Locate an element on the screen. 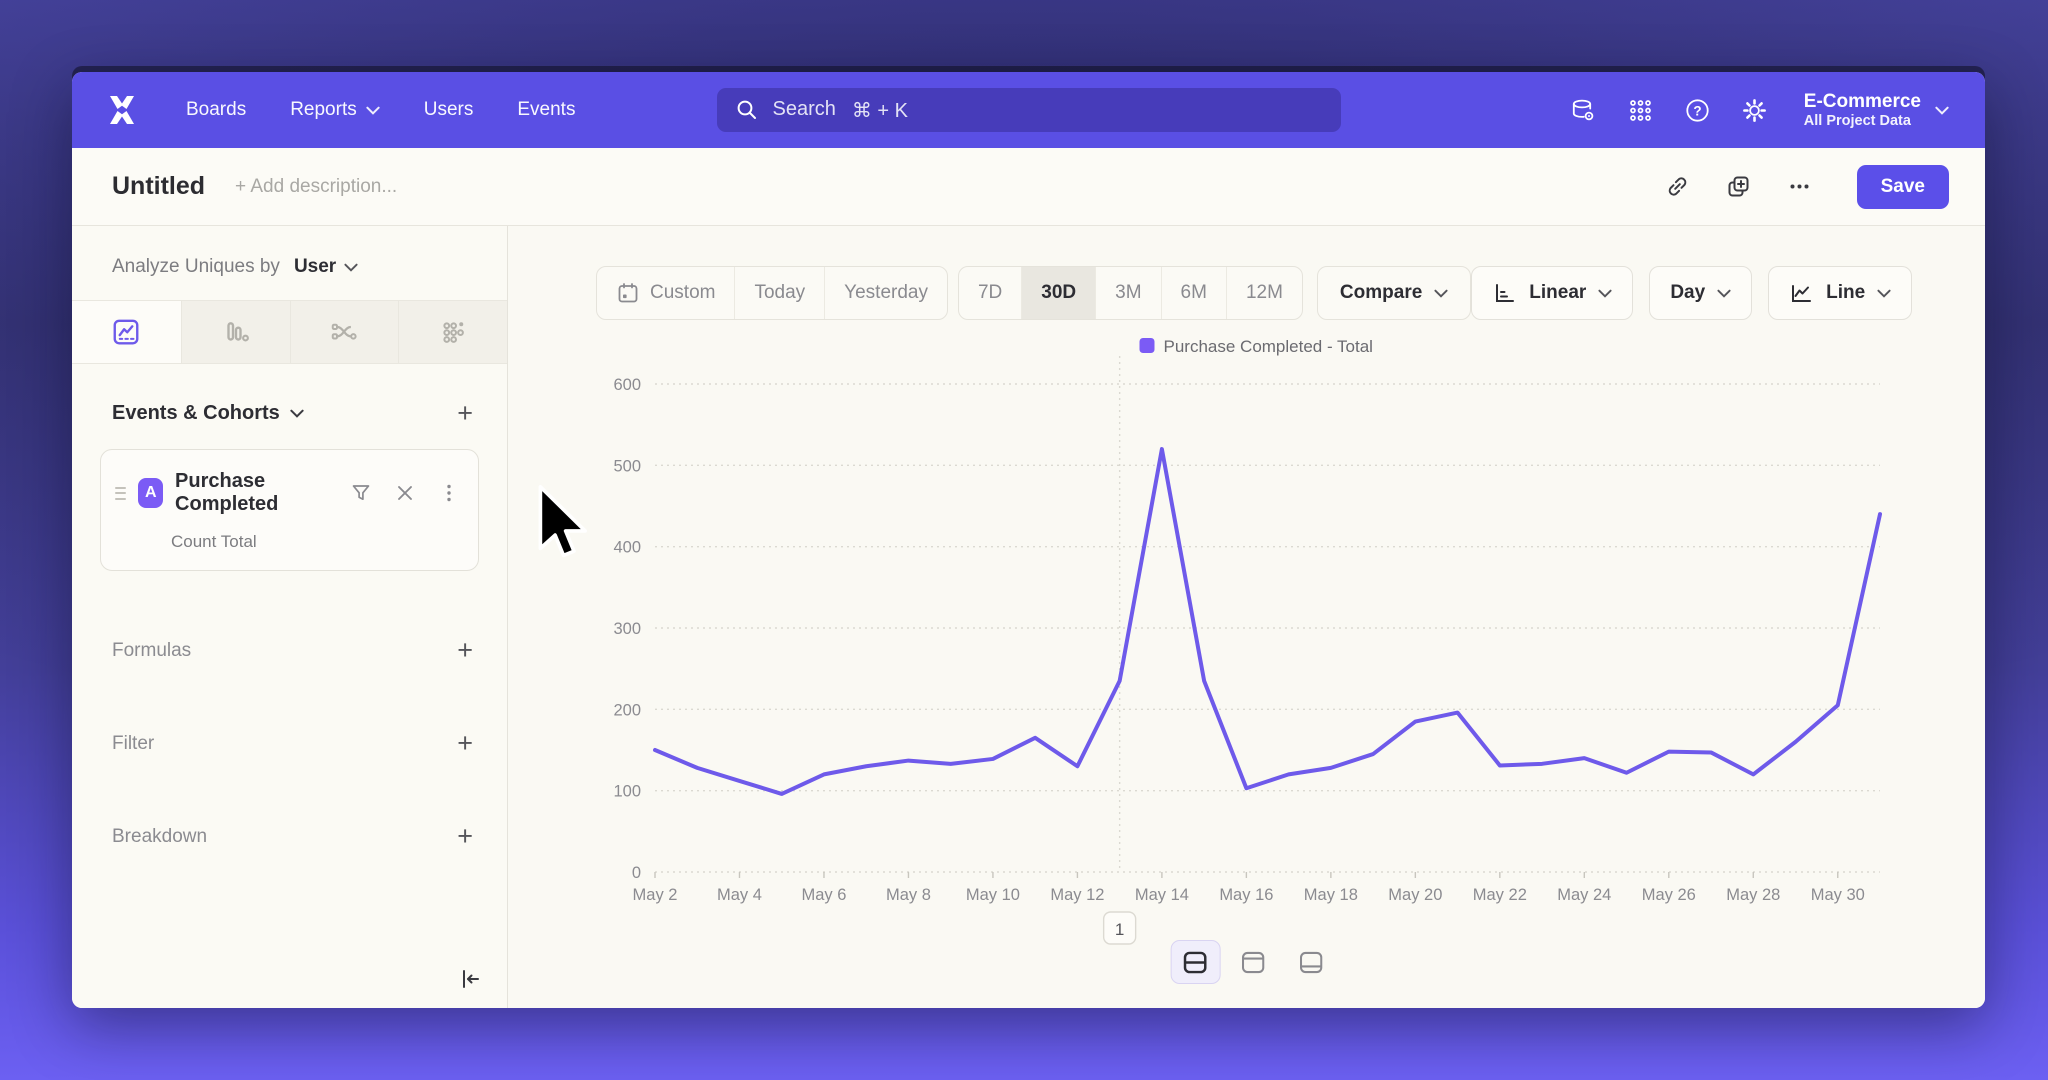 The width and height of the screenshot is (2048, 1080). search-placeholder: Search ⌘ + K is located at coordinates (840, 109).